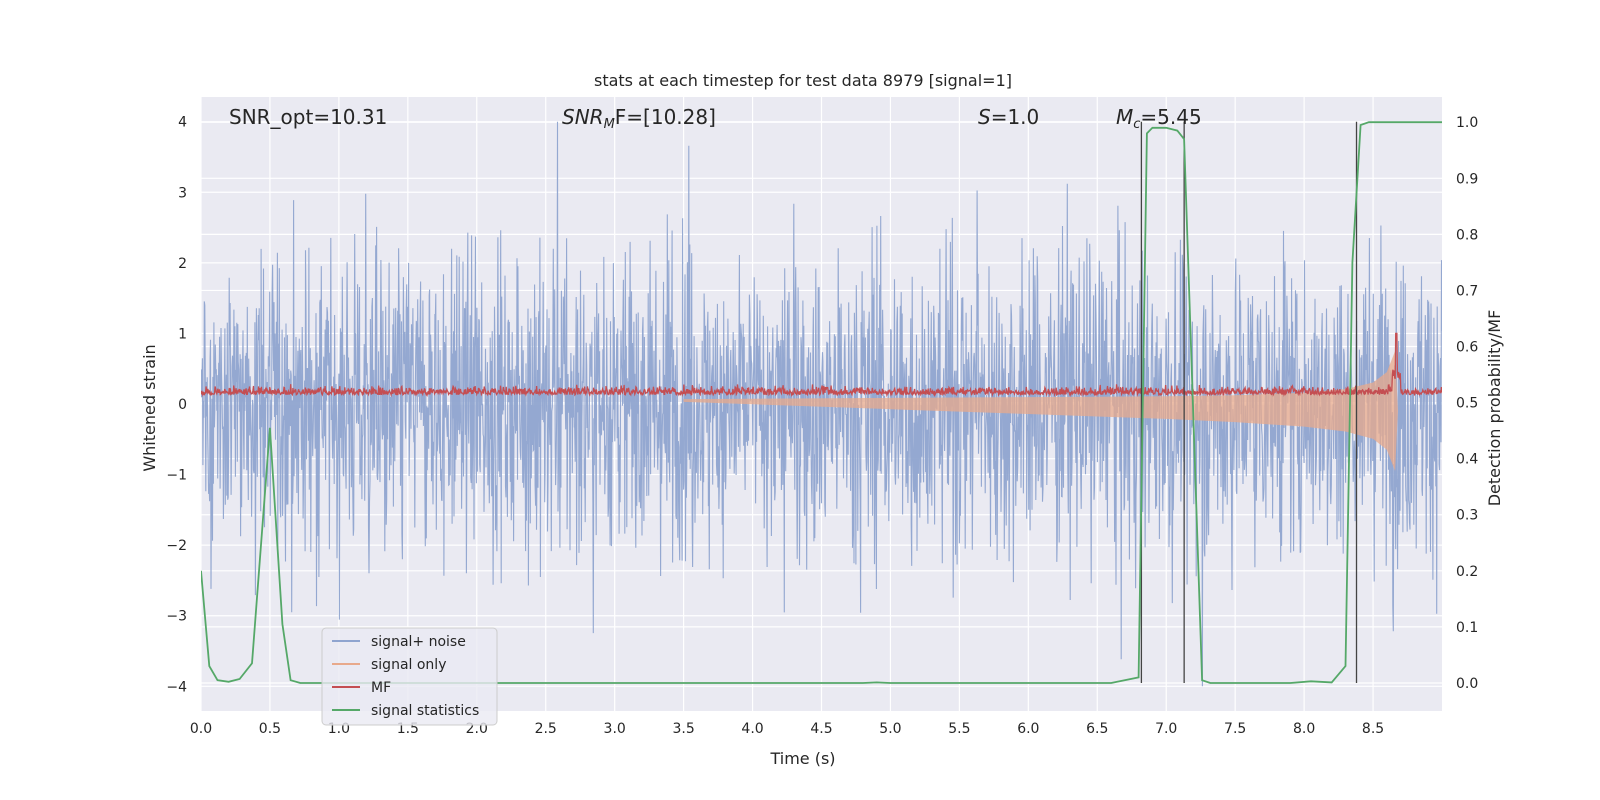 The height and width of the screenshot is (800, 1600). What do you see at coordinates (821, 729) in the screenshot?
I see `x-tick-label: 4.5` at bounding box center [821, 729].